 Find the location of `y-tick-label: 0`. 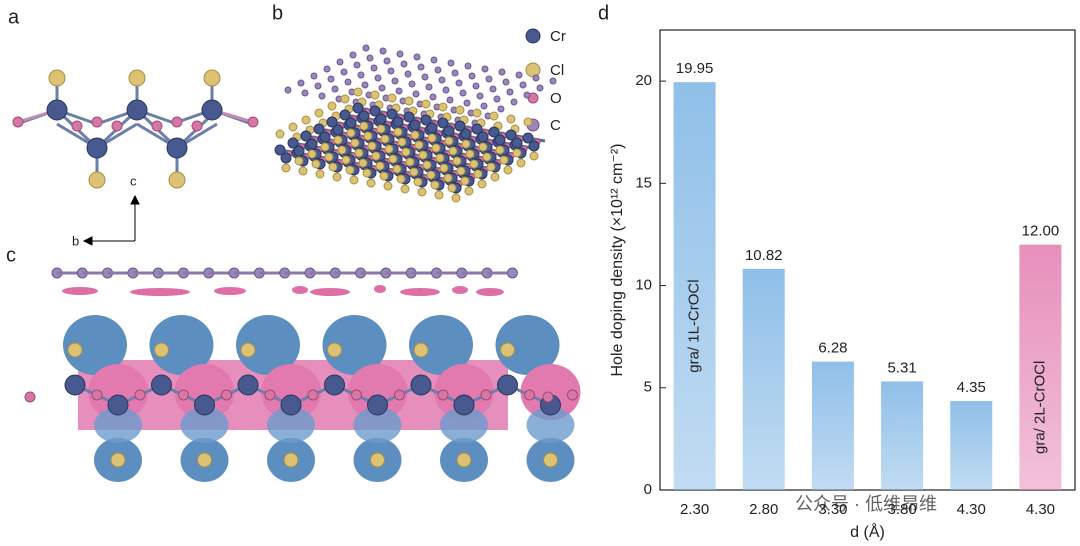

y-tick-label: 0 is located at coordinates (648, 489).